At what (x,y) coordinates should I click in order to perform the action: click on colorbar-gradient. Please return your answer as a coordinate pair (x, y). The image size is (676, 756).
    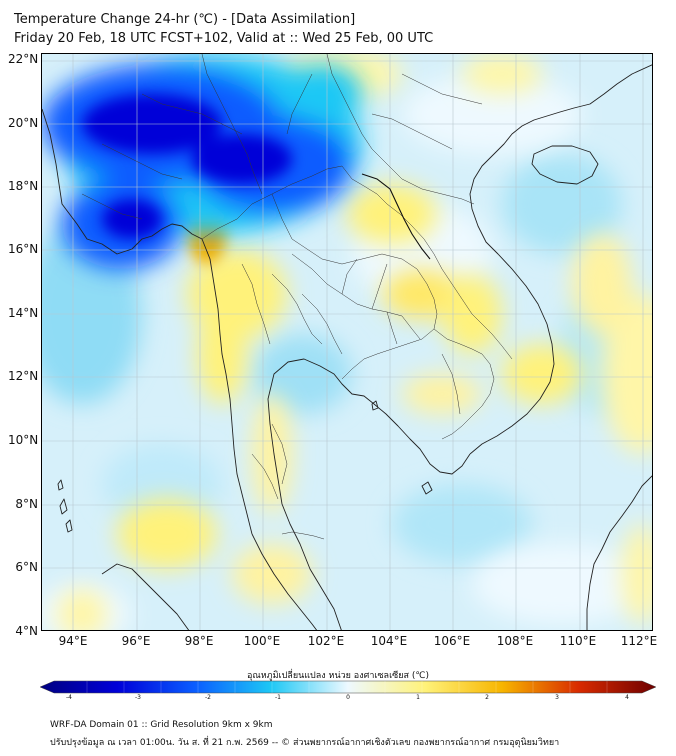
    Looking at the image, I should click on (348, 687).